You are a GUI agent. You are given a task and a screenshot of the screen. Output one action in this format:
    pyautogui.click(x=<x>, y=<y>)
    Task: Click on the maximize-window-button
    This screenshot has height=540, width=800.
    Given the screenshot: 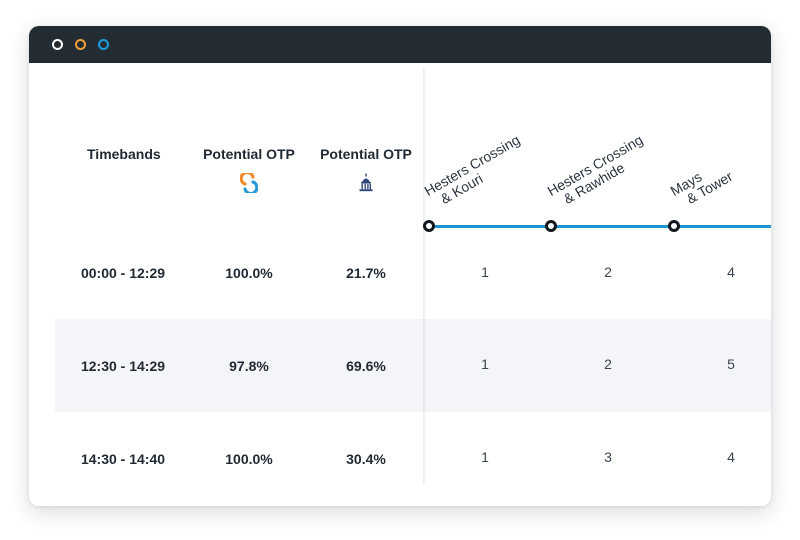 What is the action you would take?
    pyautogui.click(x=103, y=44)
    